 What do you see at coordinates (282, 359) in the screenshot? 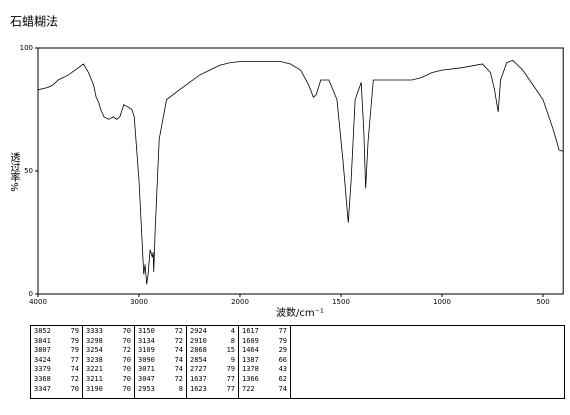
I see `peak-transmittance: 66` at bounding box center [282, 359].